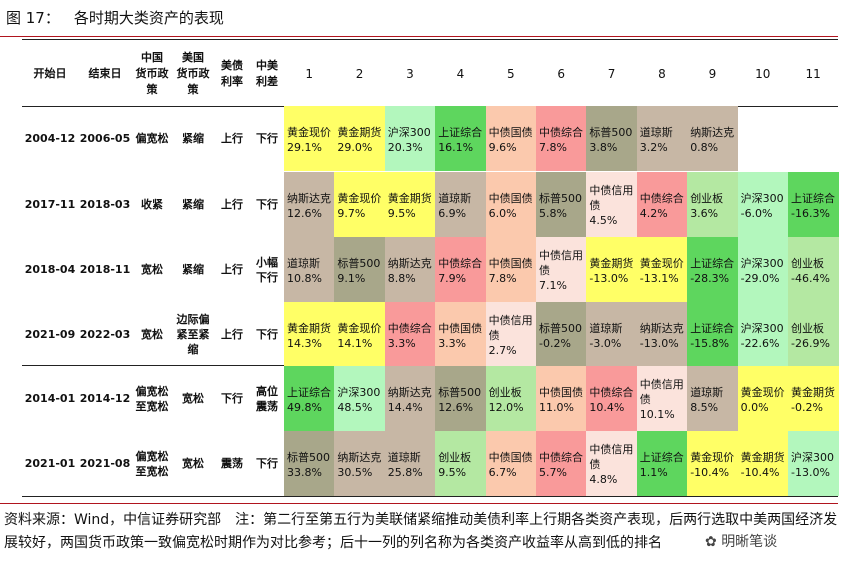 The image size is (847, 582). Describe the element at coordinates (232, 74) in the screenshot. I see `header-text: 美债 利率` at that location.